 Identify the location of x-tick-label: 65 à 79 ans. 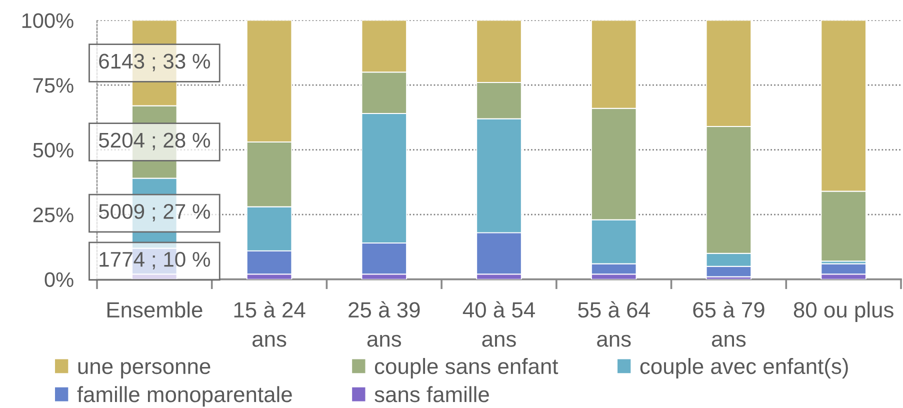
(728, 324).